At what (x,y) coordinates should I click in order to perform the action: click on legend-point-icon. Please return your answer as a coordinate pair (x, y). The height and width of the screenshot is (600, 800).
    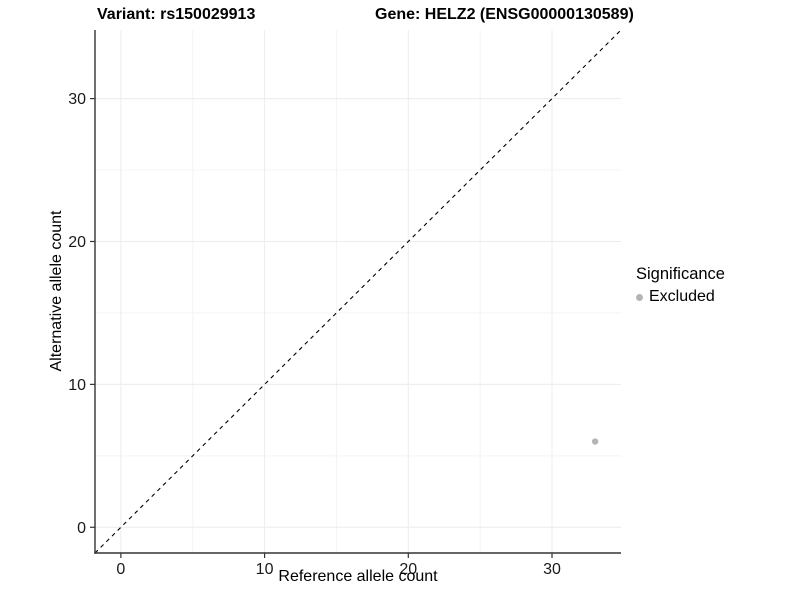
    Looking at the image, I should click on (639, 297).